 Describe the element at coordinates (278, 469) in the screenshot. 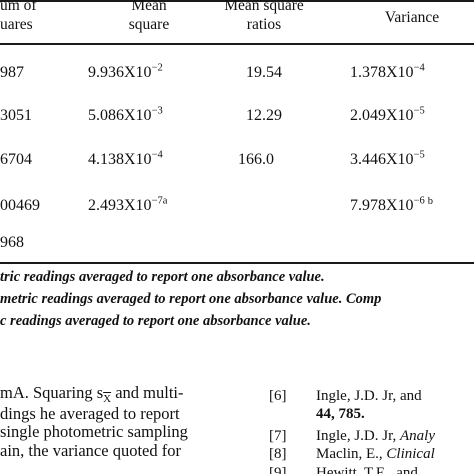

I see `reference-number: [9]` at that location.